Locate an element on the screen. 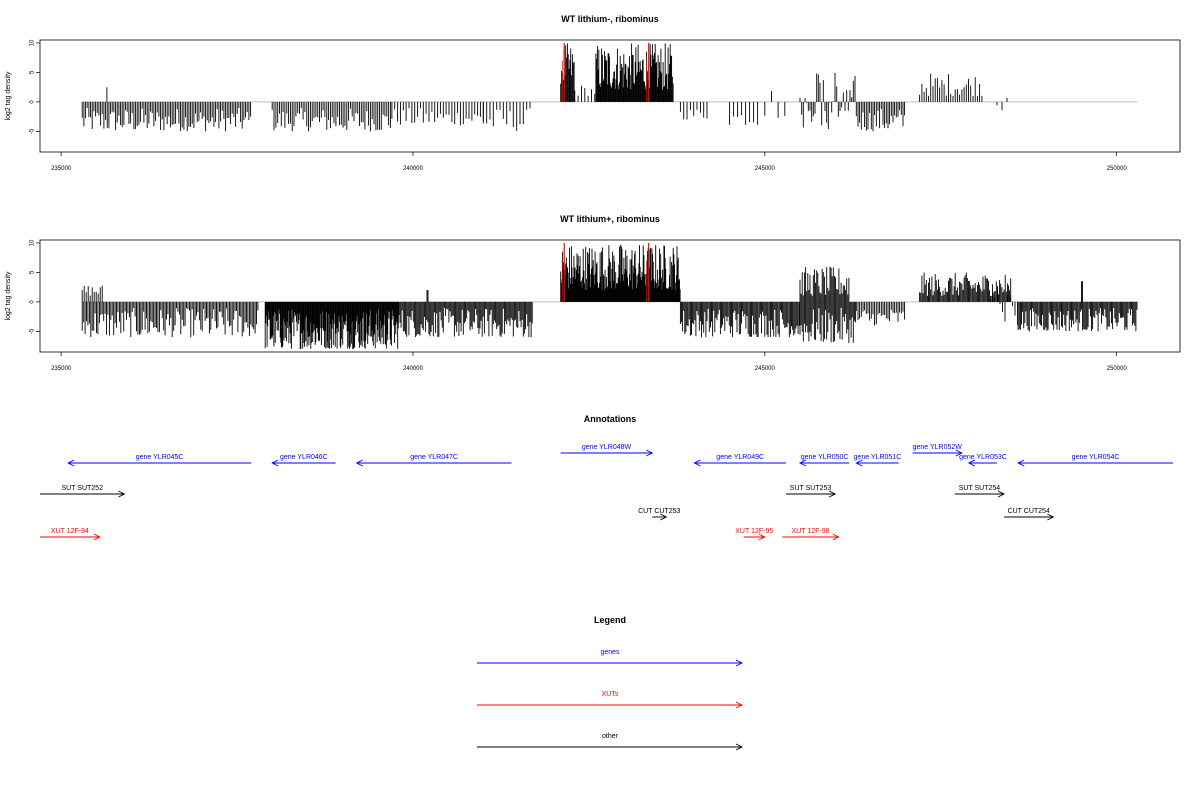  legend-item: genes is located at coordinates (610, 658).